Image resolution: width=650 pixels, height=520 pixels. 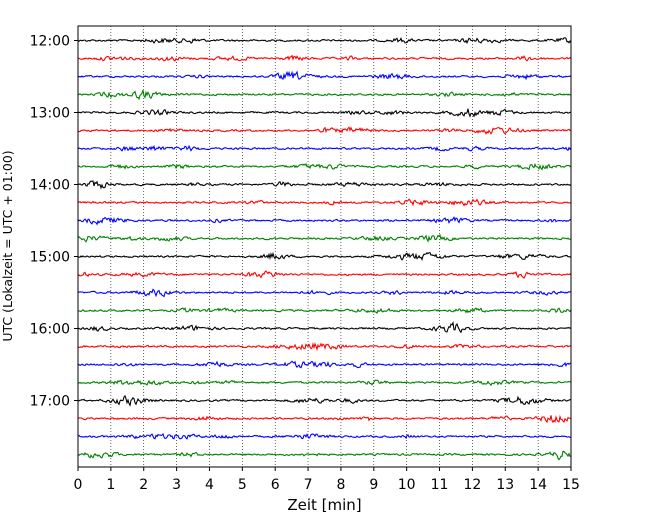 What do you see at coordinates (440, 485) in the screenshot?
I see `x-tick-label: 11` at bounding box center [440, 485].